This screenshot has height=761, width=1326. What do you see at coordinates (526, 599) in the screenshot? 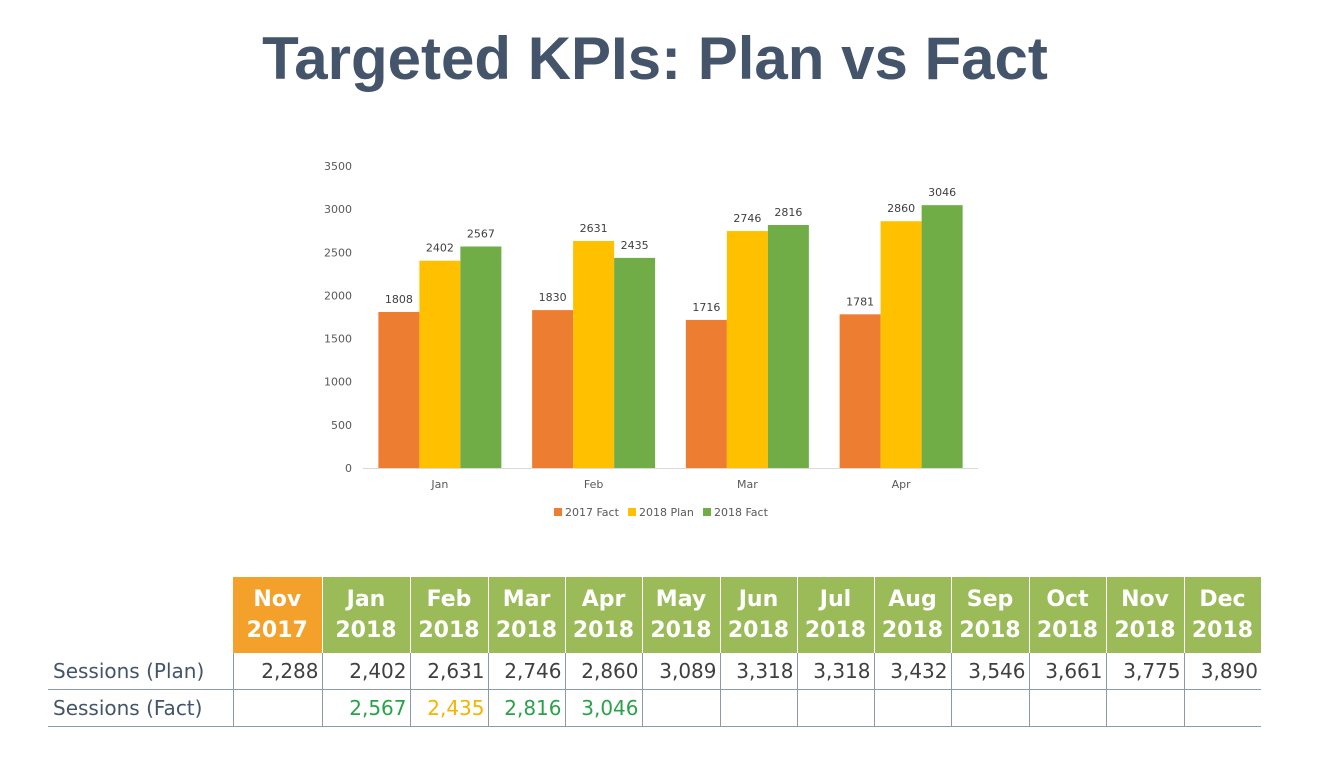
I see `column-header-month: Mar` at bounding box center [526, 599].